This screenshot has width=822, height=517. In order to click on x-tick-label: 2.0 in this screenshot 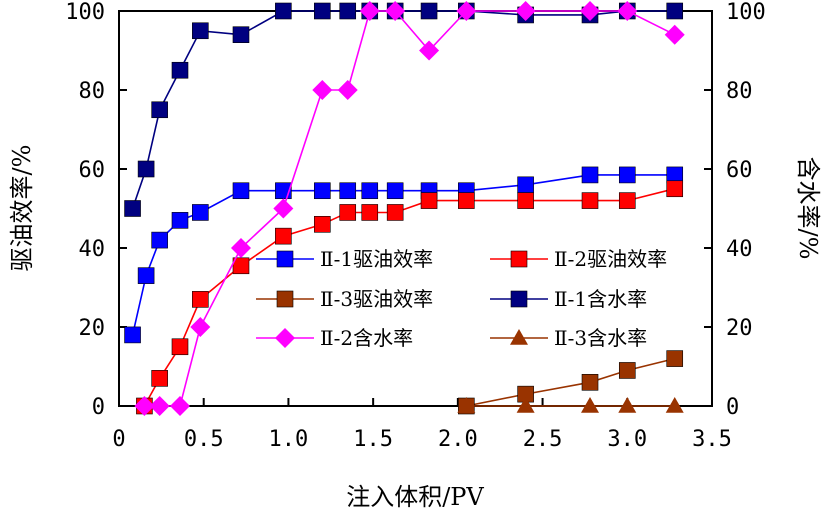, I will do `click(458, 439)`.